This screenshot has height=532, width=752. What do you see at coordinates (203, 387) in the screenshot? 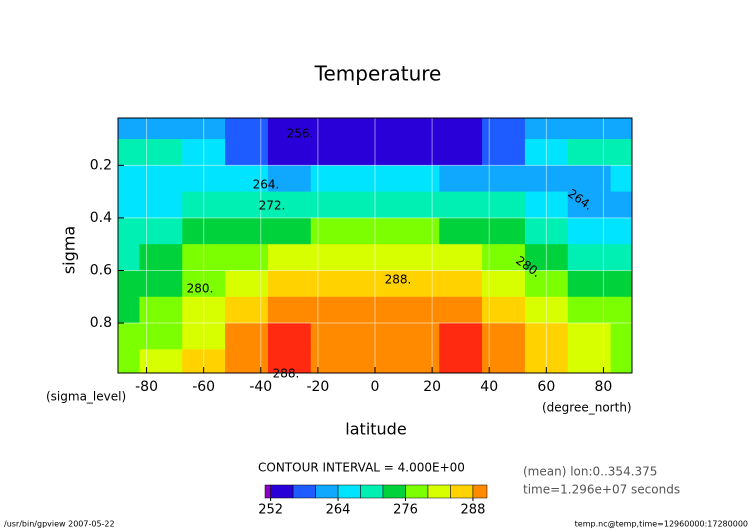
I see `x-tick-label: -60` at bounding box center [203, 387].